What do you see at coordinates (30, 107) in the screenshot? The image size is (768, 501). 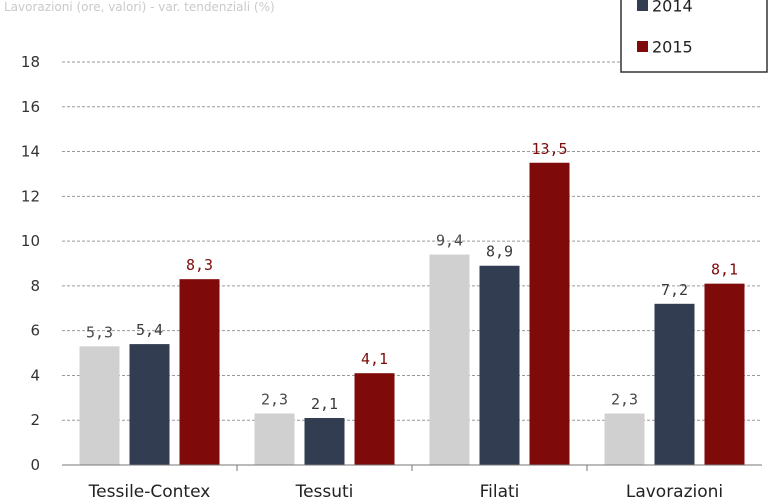 I see `y-tick-label: 16` at bounding box center [30, 107].